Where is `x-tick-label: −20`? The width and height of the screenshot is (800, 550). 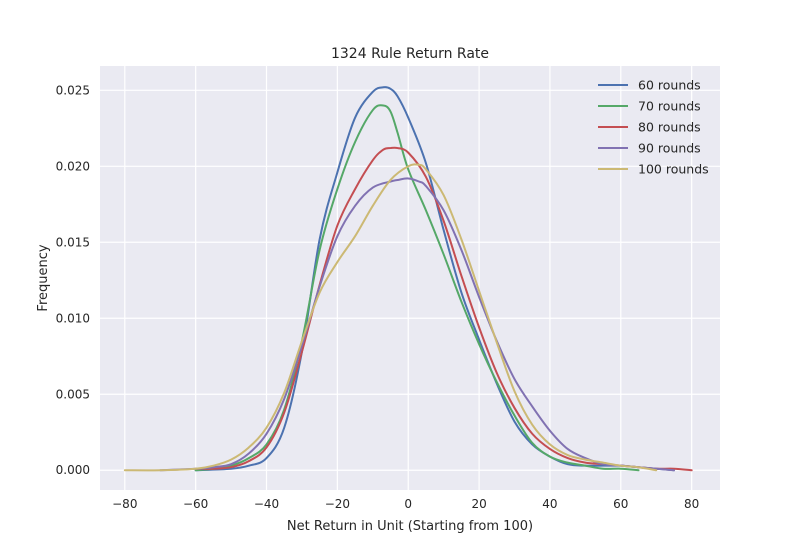 x-tick-label: −20 is located at coordinates (337, 504).